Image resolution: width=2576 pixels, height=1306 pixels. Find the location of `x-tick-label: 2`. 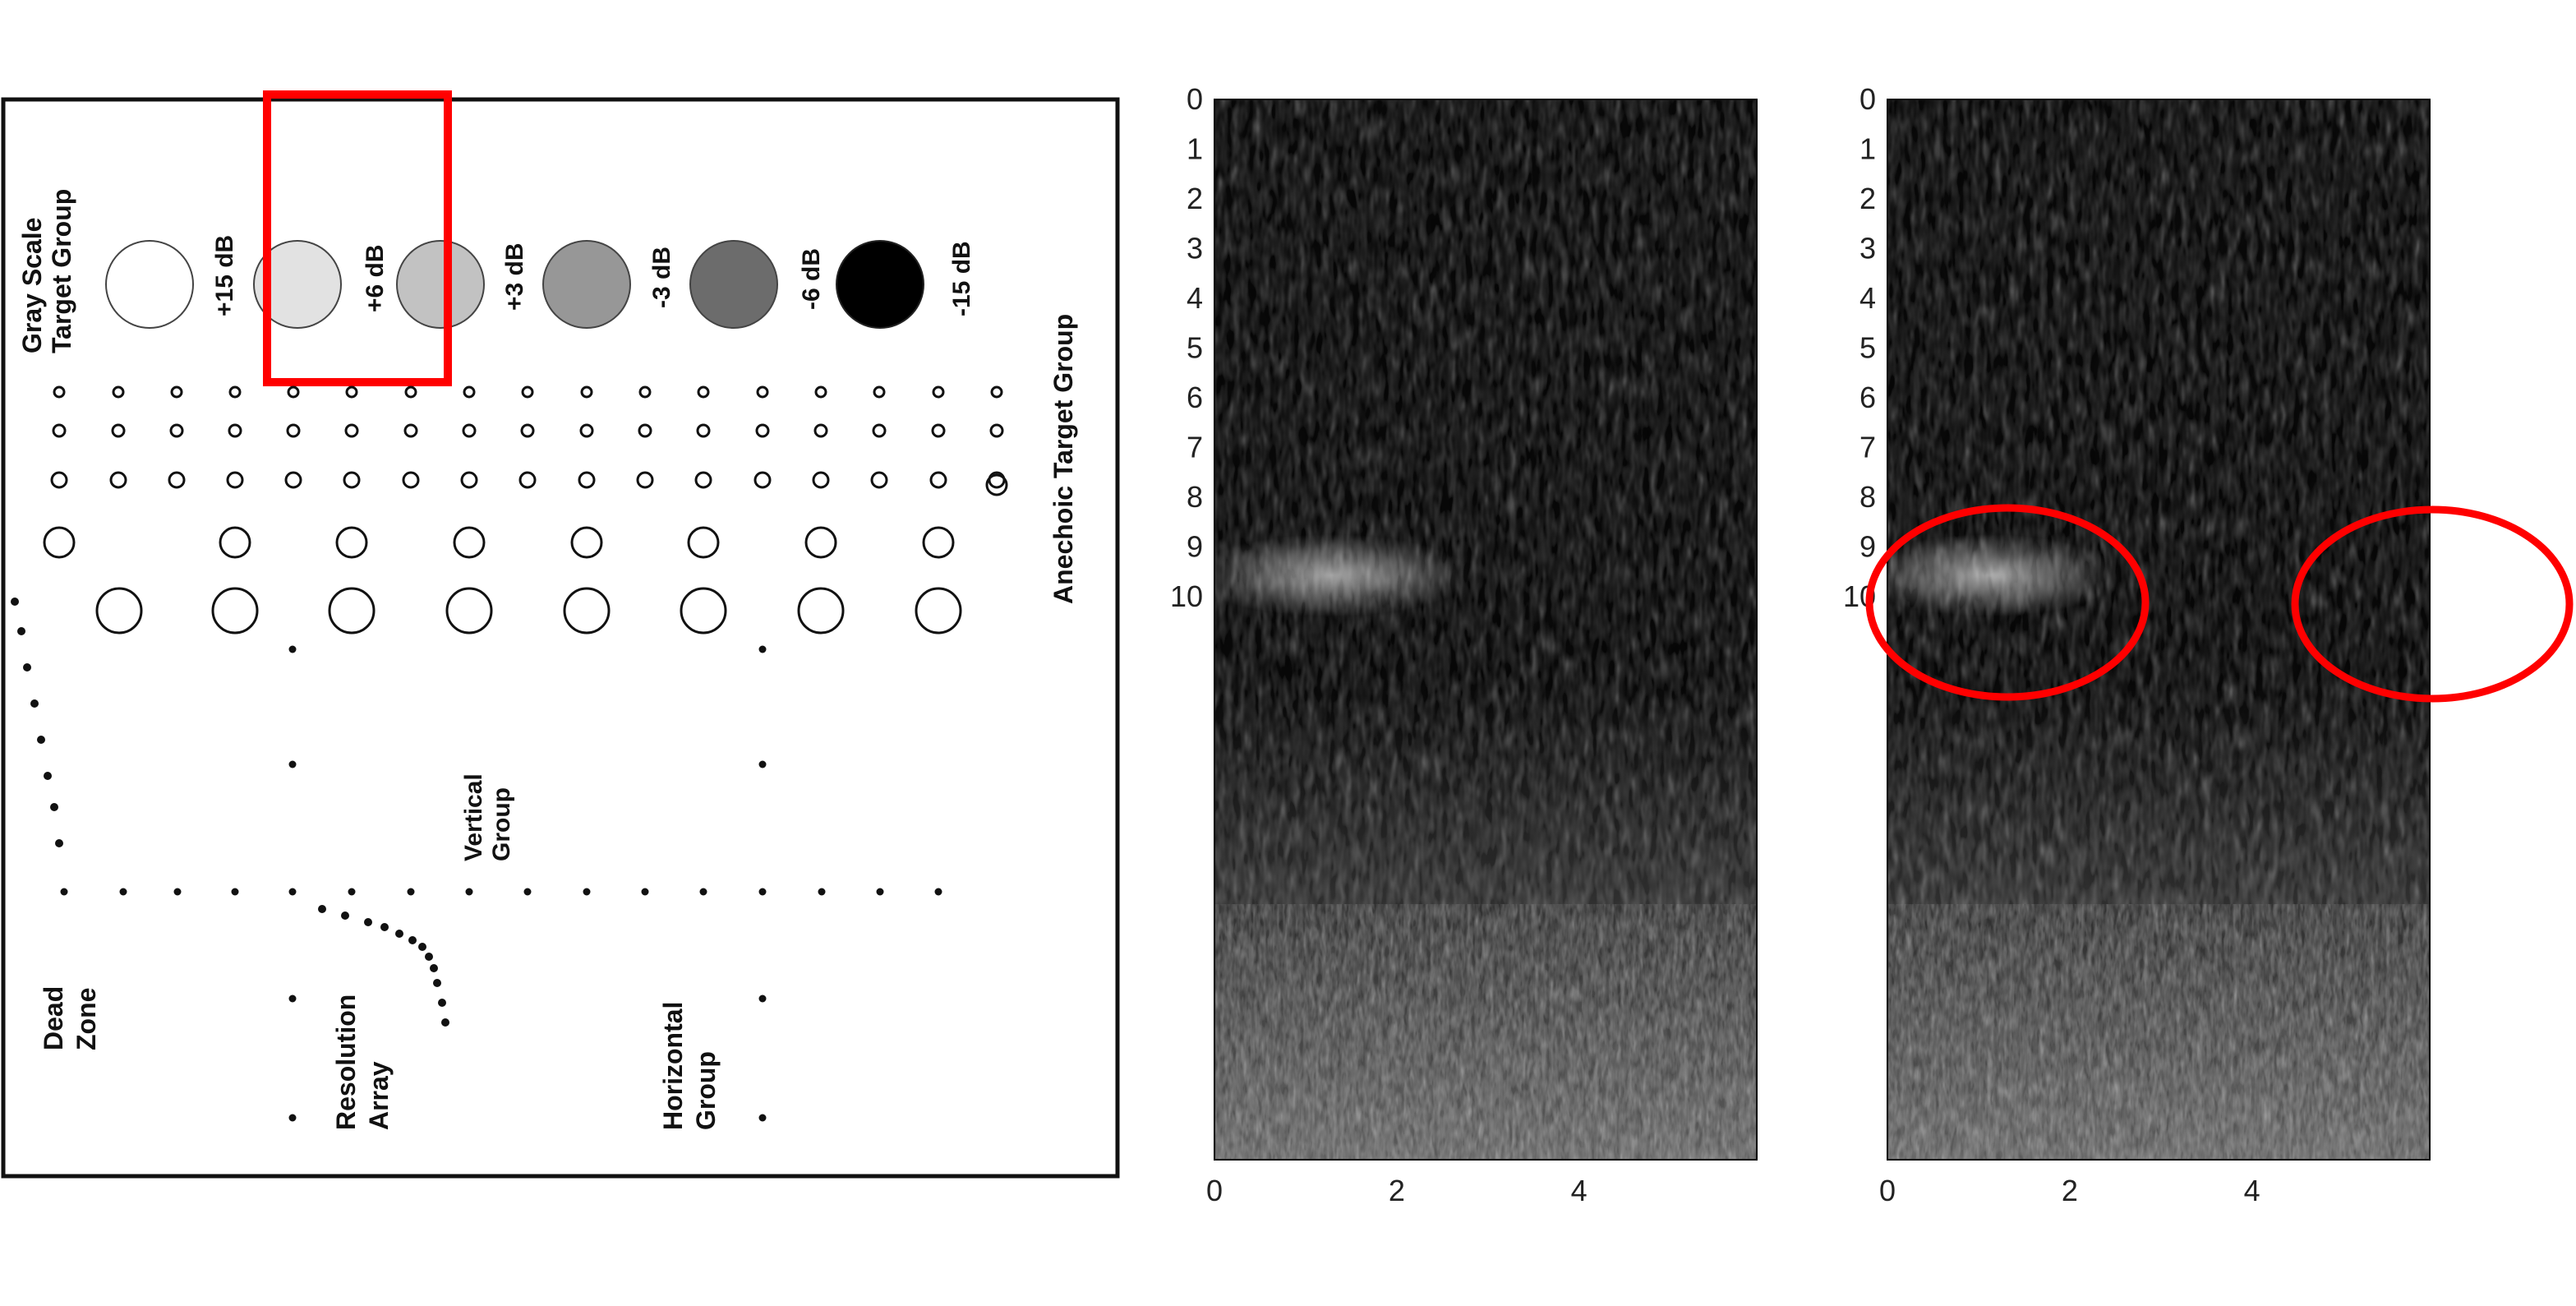

x-tick-label: 2 is located at coordinates (2070, 1190).